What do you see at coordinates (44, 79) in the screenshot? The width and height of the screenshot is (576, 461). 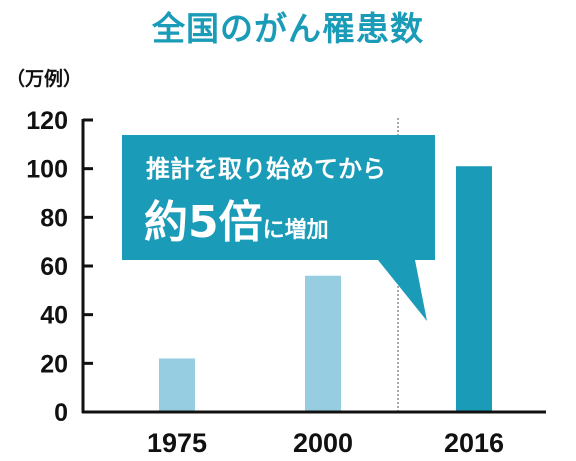 I see `y-axis-unit-label: （万例）` at bounding box center [44, 79].